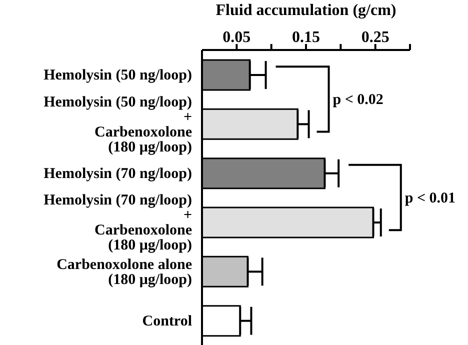  Describe the element at coordinates (118, 76) in the screenshot. I see `y-tick-label: Hemolysin (50 ng/loop)` at that location.